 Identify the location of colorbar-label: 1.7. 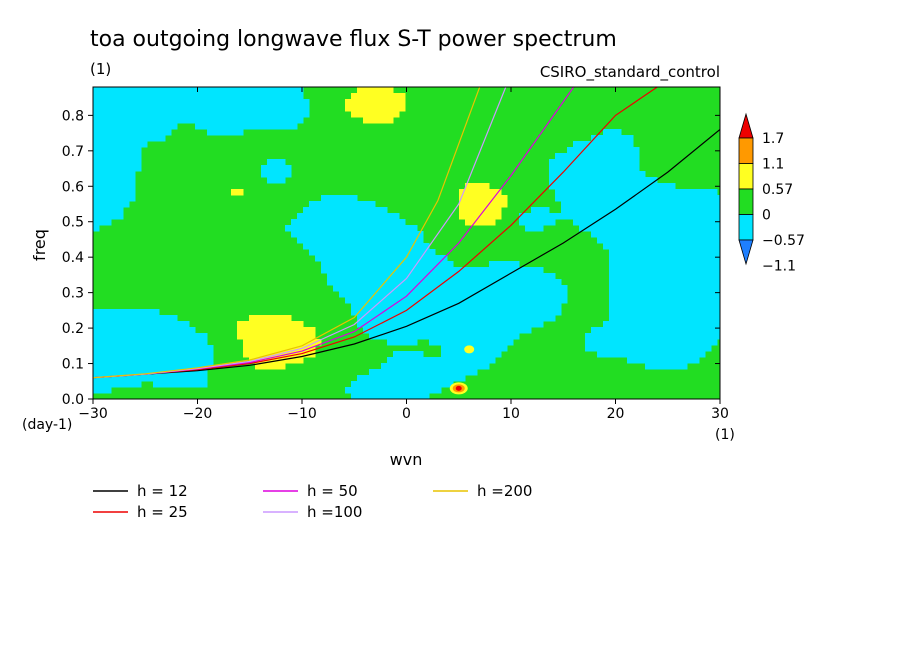
(773, 139).